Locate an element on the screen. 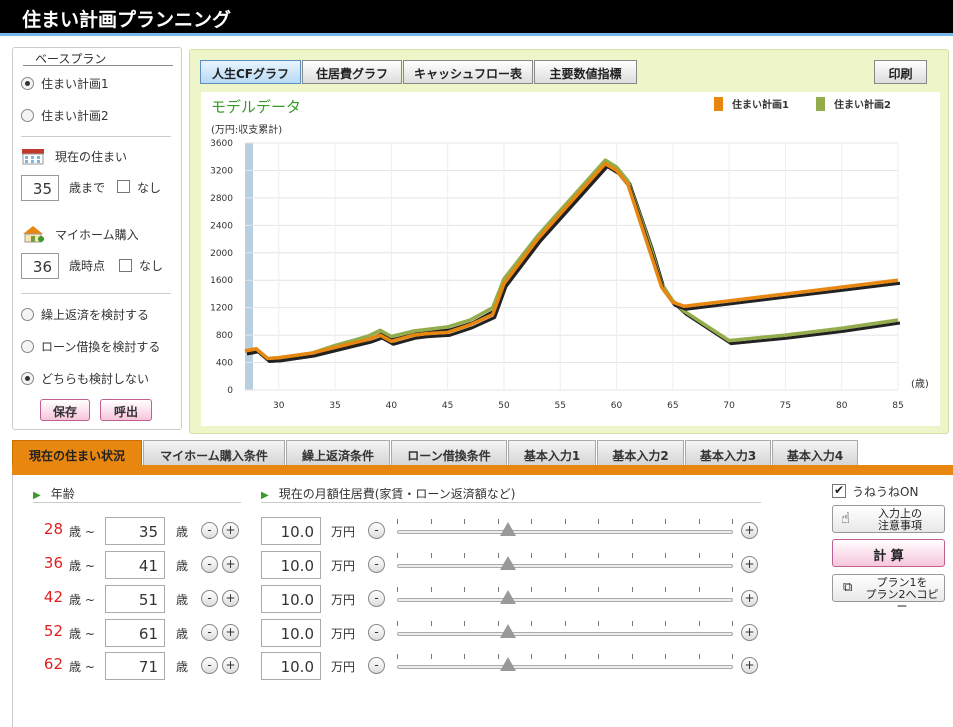 This screenshot has height=727, width=953. option-neither-row: どちらも検討しない is located at coordinates (85, 378).